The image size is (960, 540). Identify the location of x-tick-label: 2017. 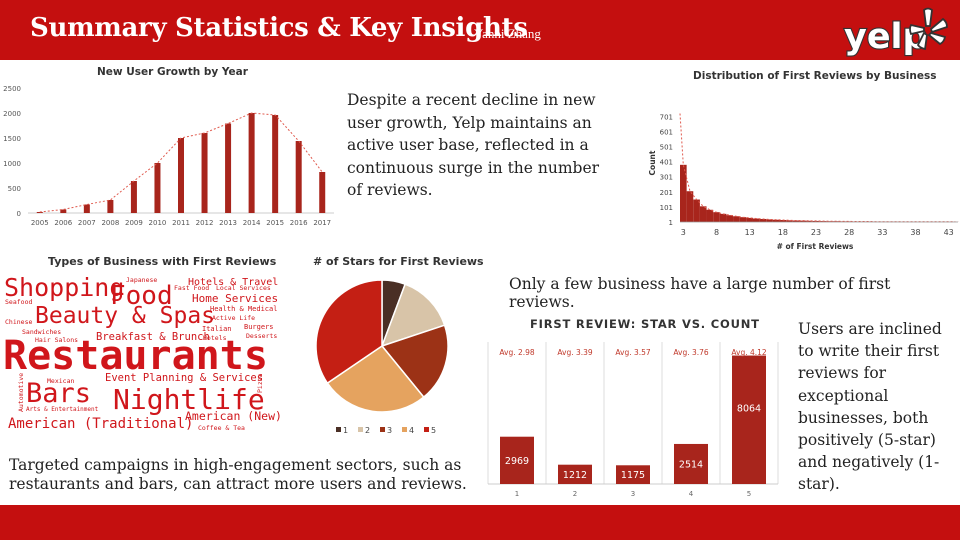
(322, 223).